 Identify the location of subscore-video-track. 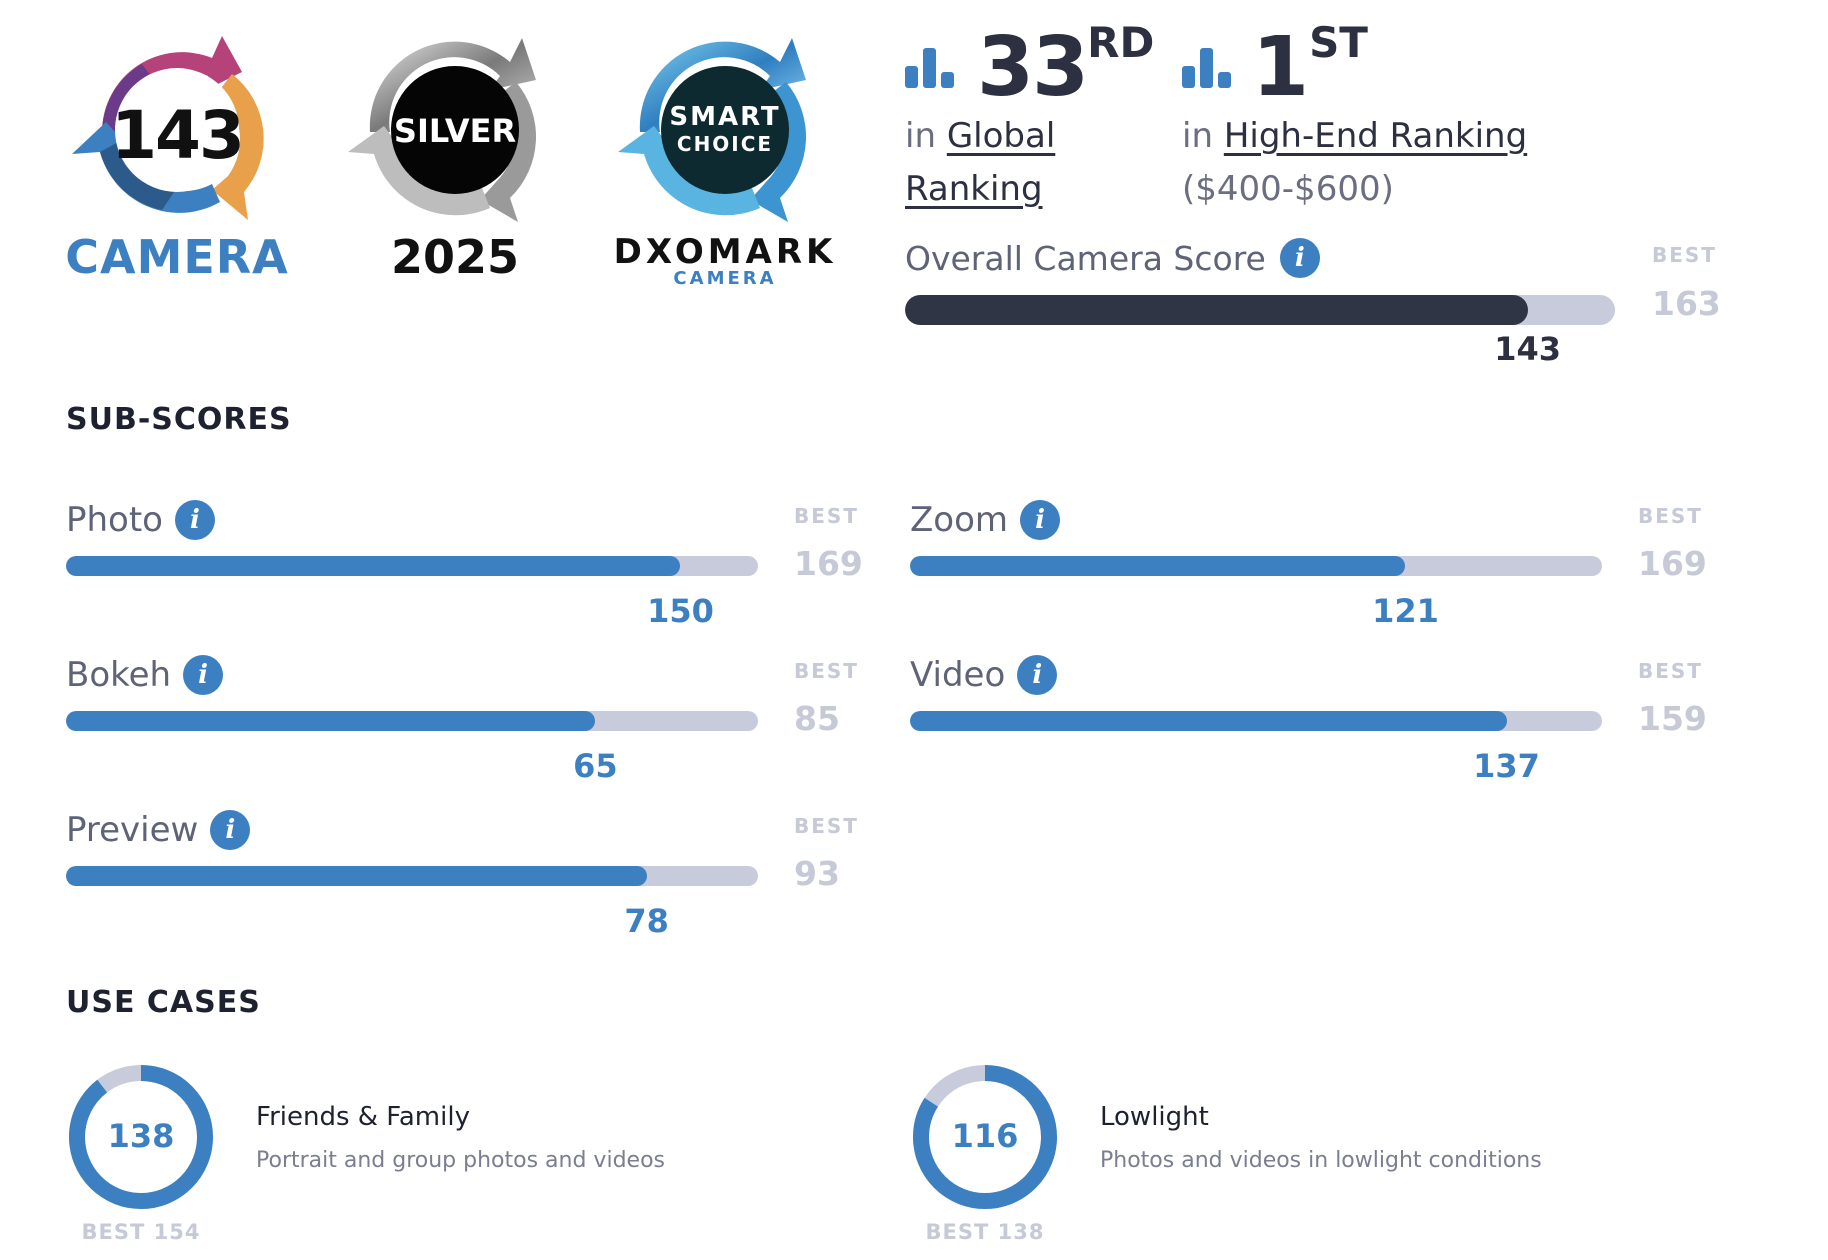
(1256, 721).